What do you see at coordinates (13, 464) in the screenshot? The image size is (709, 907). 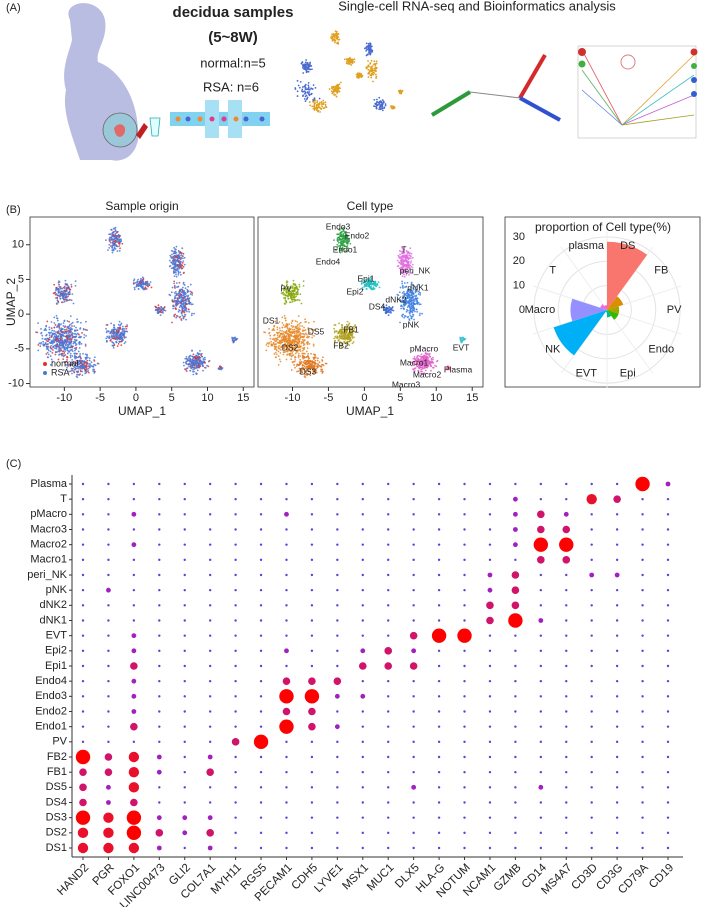 I see `panel-label: (C)` at bounding box center [13, 464].